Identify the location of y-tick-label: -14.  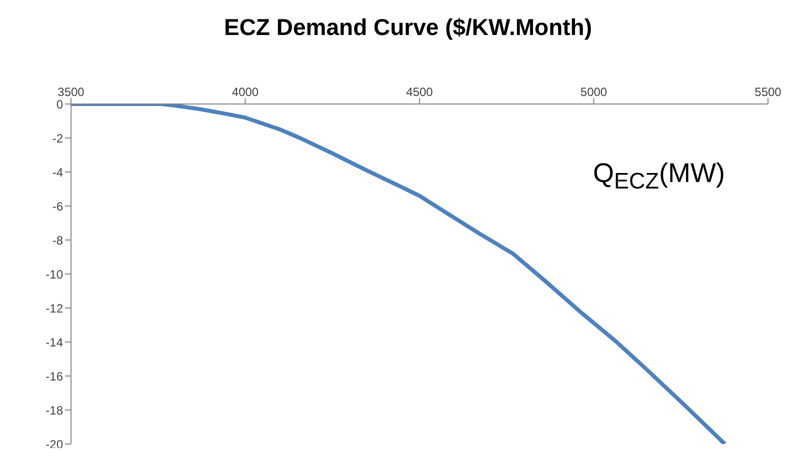
(55, 342).